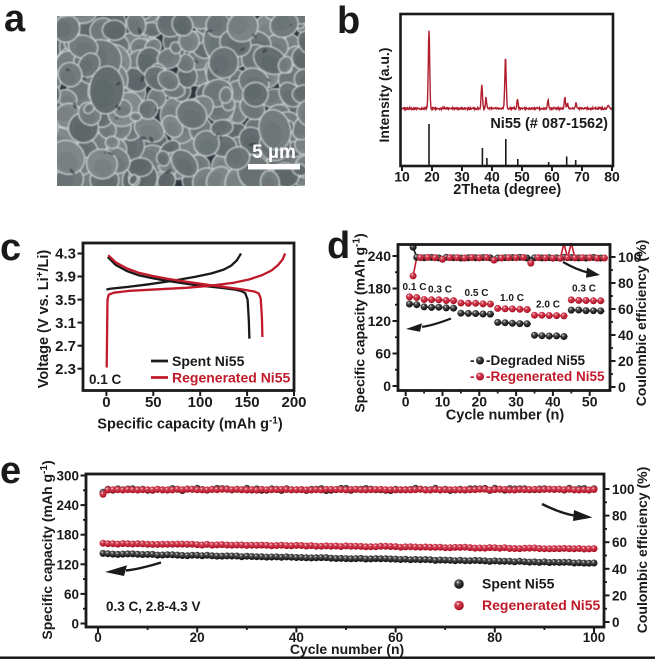  I want to click on svg-text: 3.5, so click(65, 300).